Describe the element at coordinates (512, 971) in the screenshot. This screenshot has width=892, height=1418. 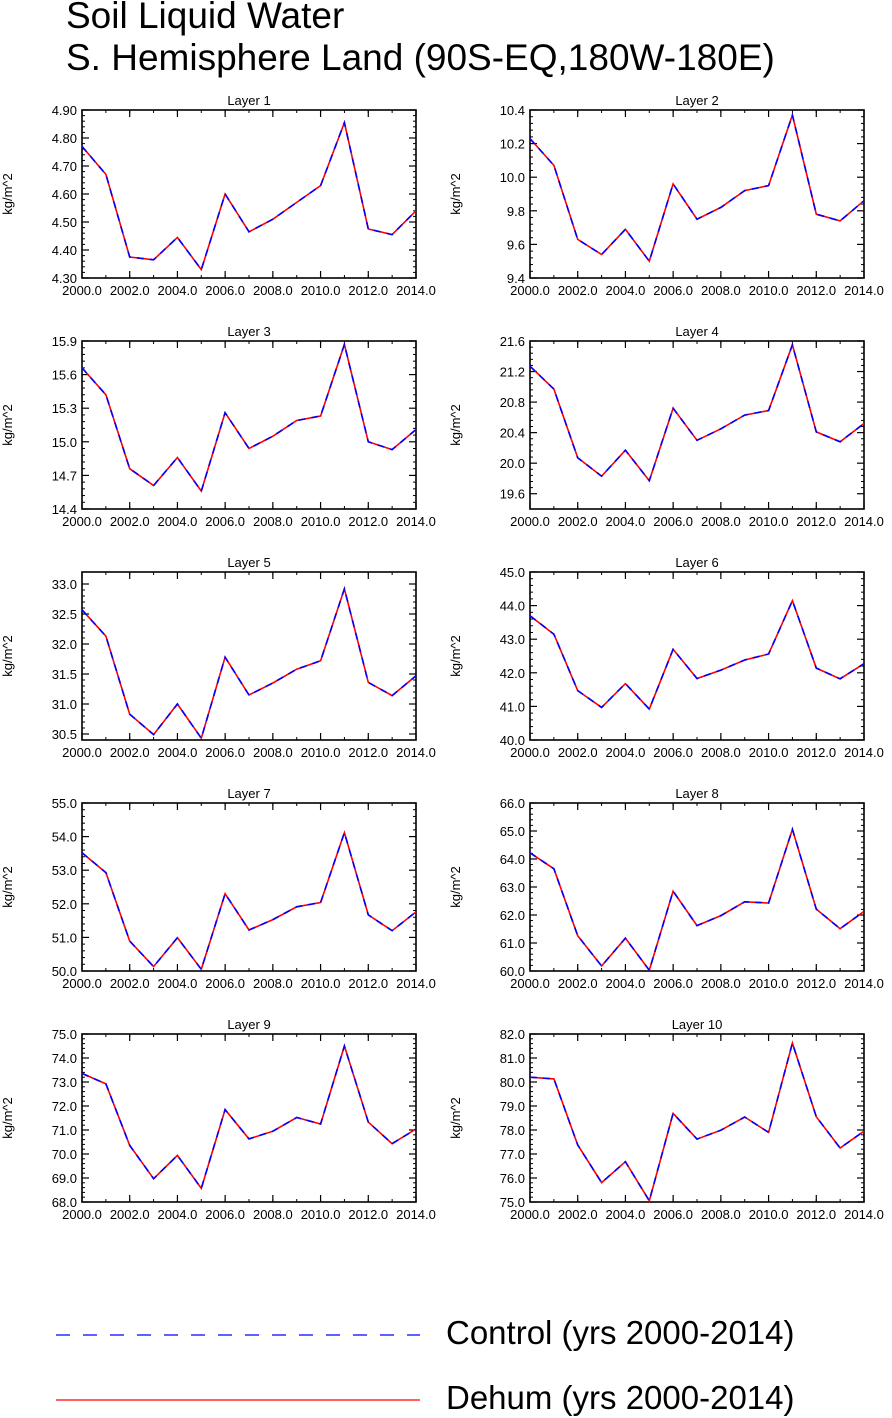
I see `layer-8-ytick-label: 60.0` at that location.